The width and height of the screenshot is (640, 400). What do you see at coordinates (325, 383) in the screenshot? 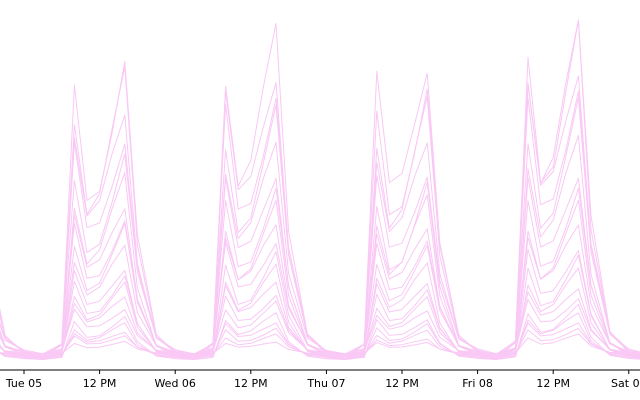
I see `x-tick-label: Thu 07` at bounding box center [325, 383].